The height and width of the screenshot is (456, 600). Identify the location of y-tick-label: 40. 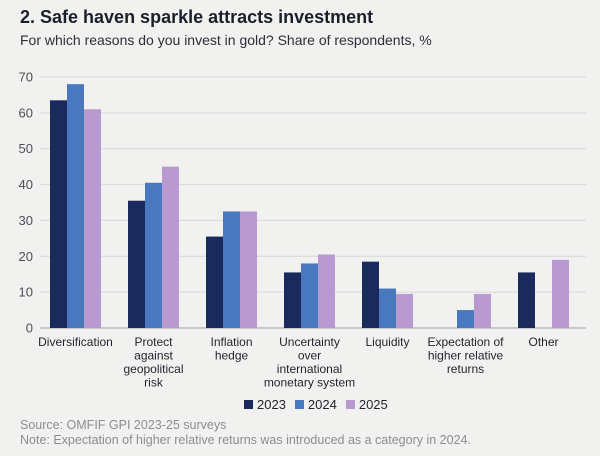
(26, 184).